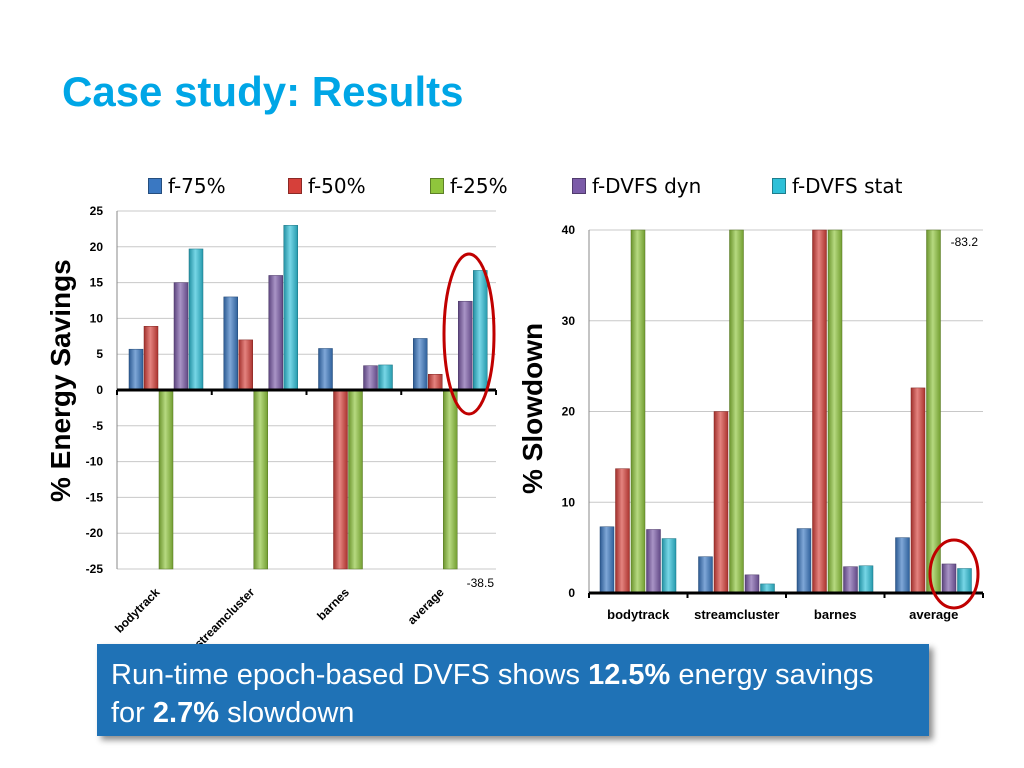  I want to click on y-tick-label: 0, so click(99, 390).